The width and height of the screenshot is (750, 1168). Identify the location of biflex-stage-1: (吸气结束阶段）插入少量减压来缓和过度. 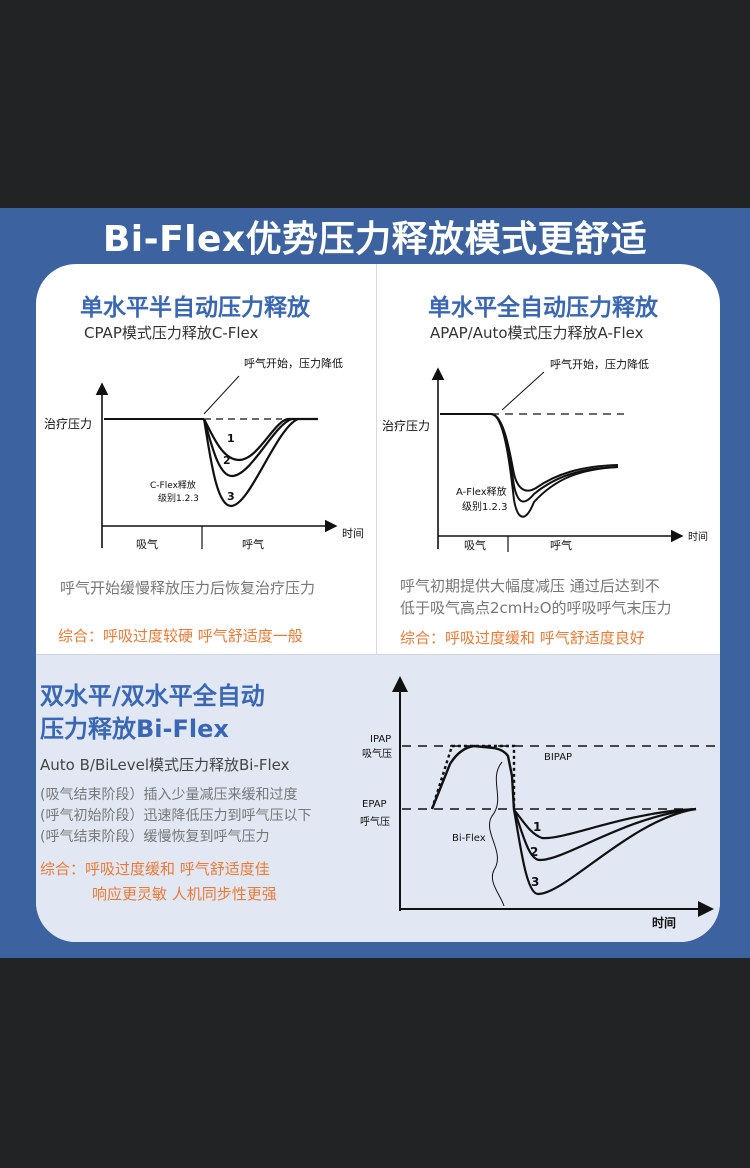
(169, 795).